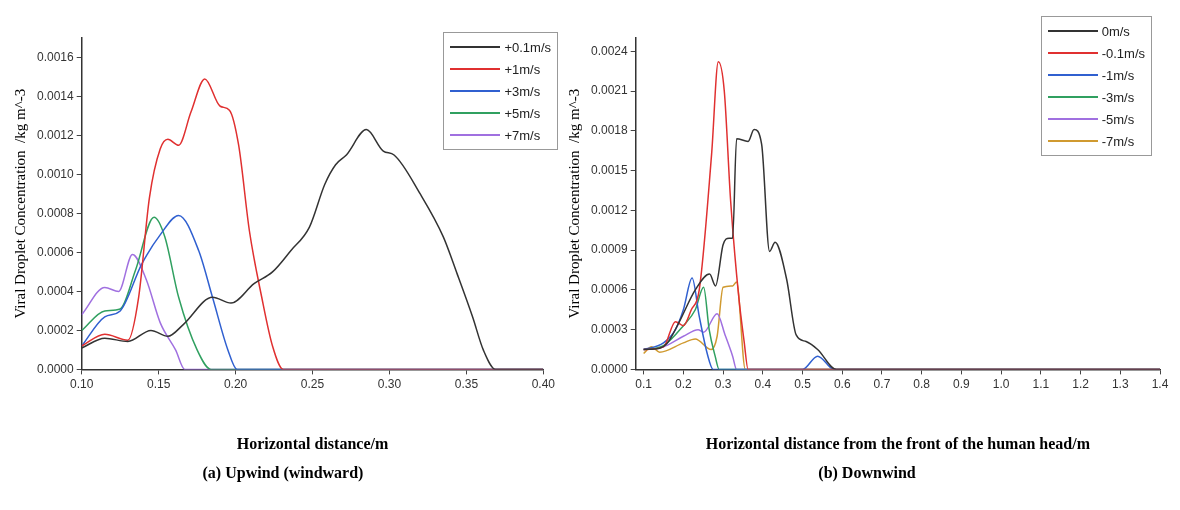 This screenshot has width=1180, height=510. Describe the element at coordinates (610, 328) in the screenshot. I see `y-tick-label: 0.0003` at that location.